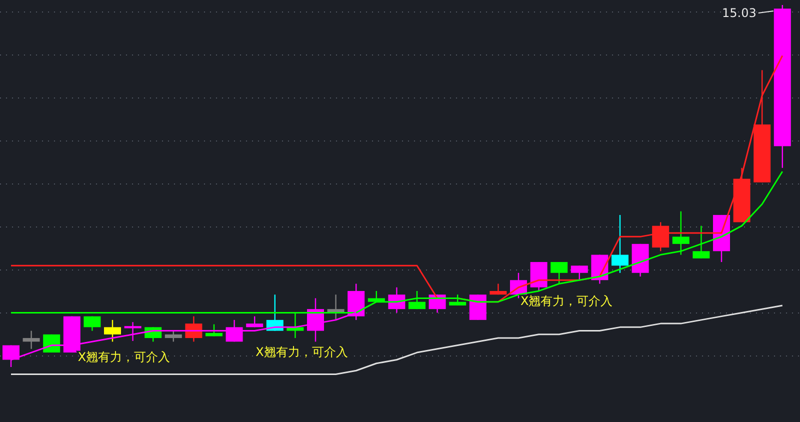 The image size is (800, 422). I want to click on annotation: 15.03, so click(739, 13).